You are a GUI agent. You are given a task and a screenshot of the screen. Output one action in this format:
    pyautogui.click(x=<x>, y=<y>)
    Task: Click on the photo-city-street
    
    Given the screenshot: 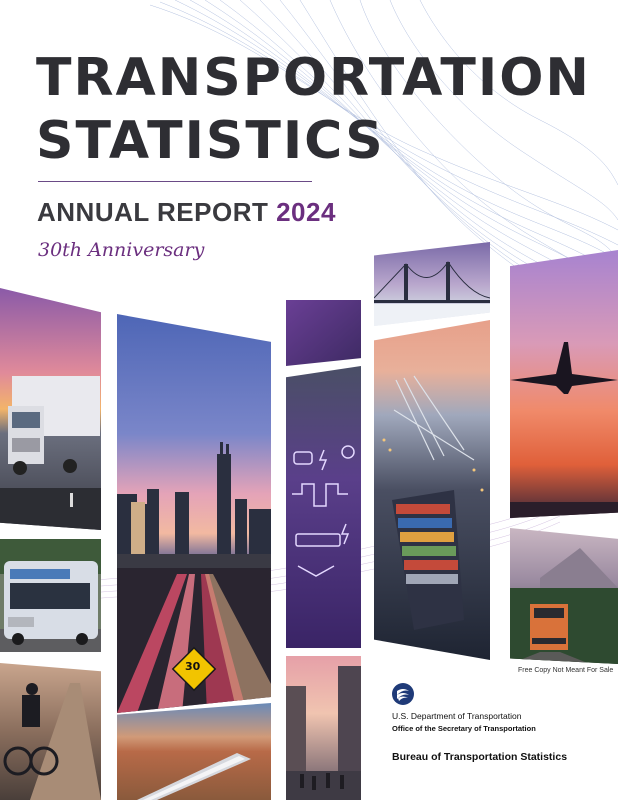 What is the action you would take?
    pyautogui.click(x=323, y=728)
    